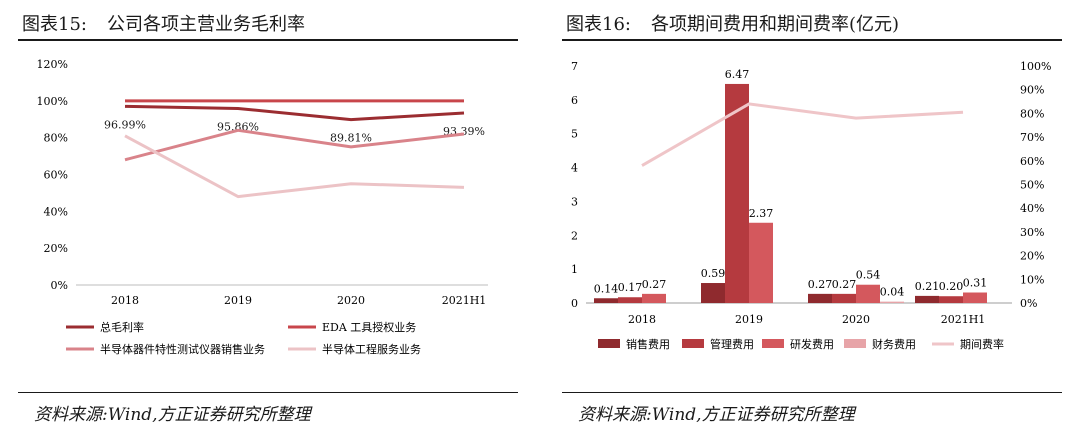  What do you see at coordinates (982, 344) in the screenshot?
I see `legend-label: 期间费率` at bounding box center [982, 344].